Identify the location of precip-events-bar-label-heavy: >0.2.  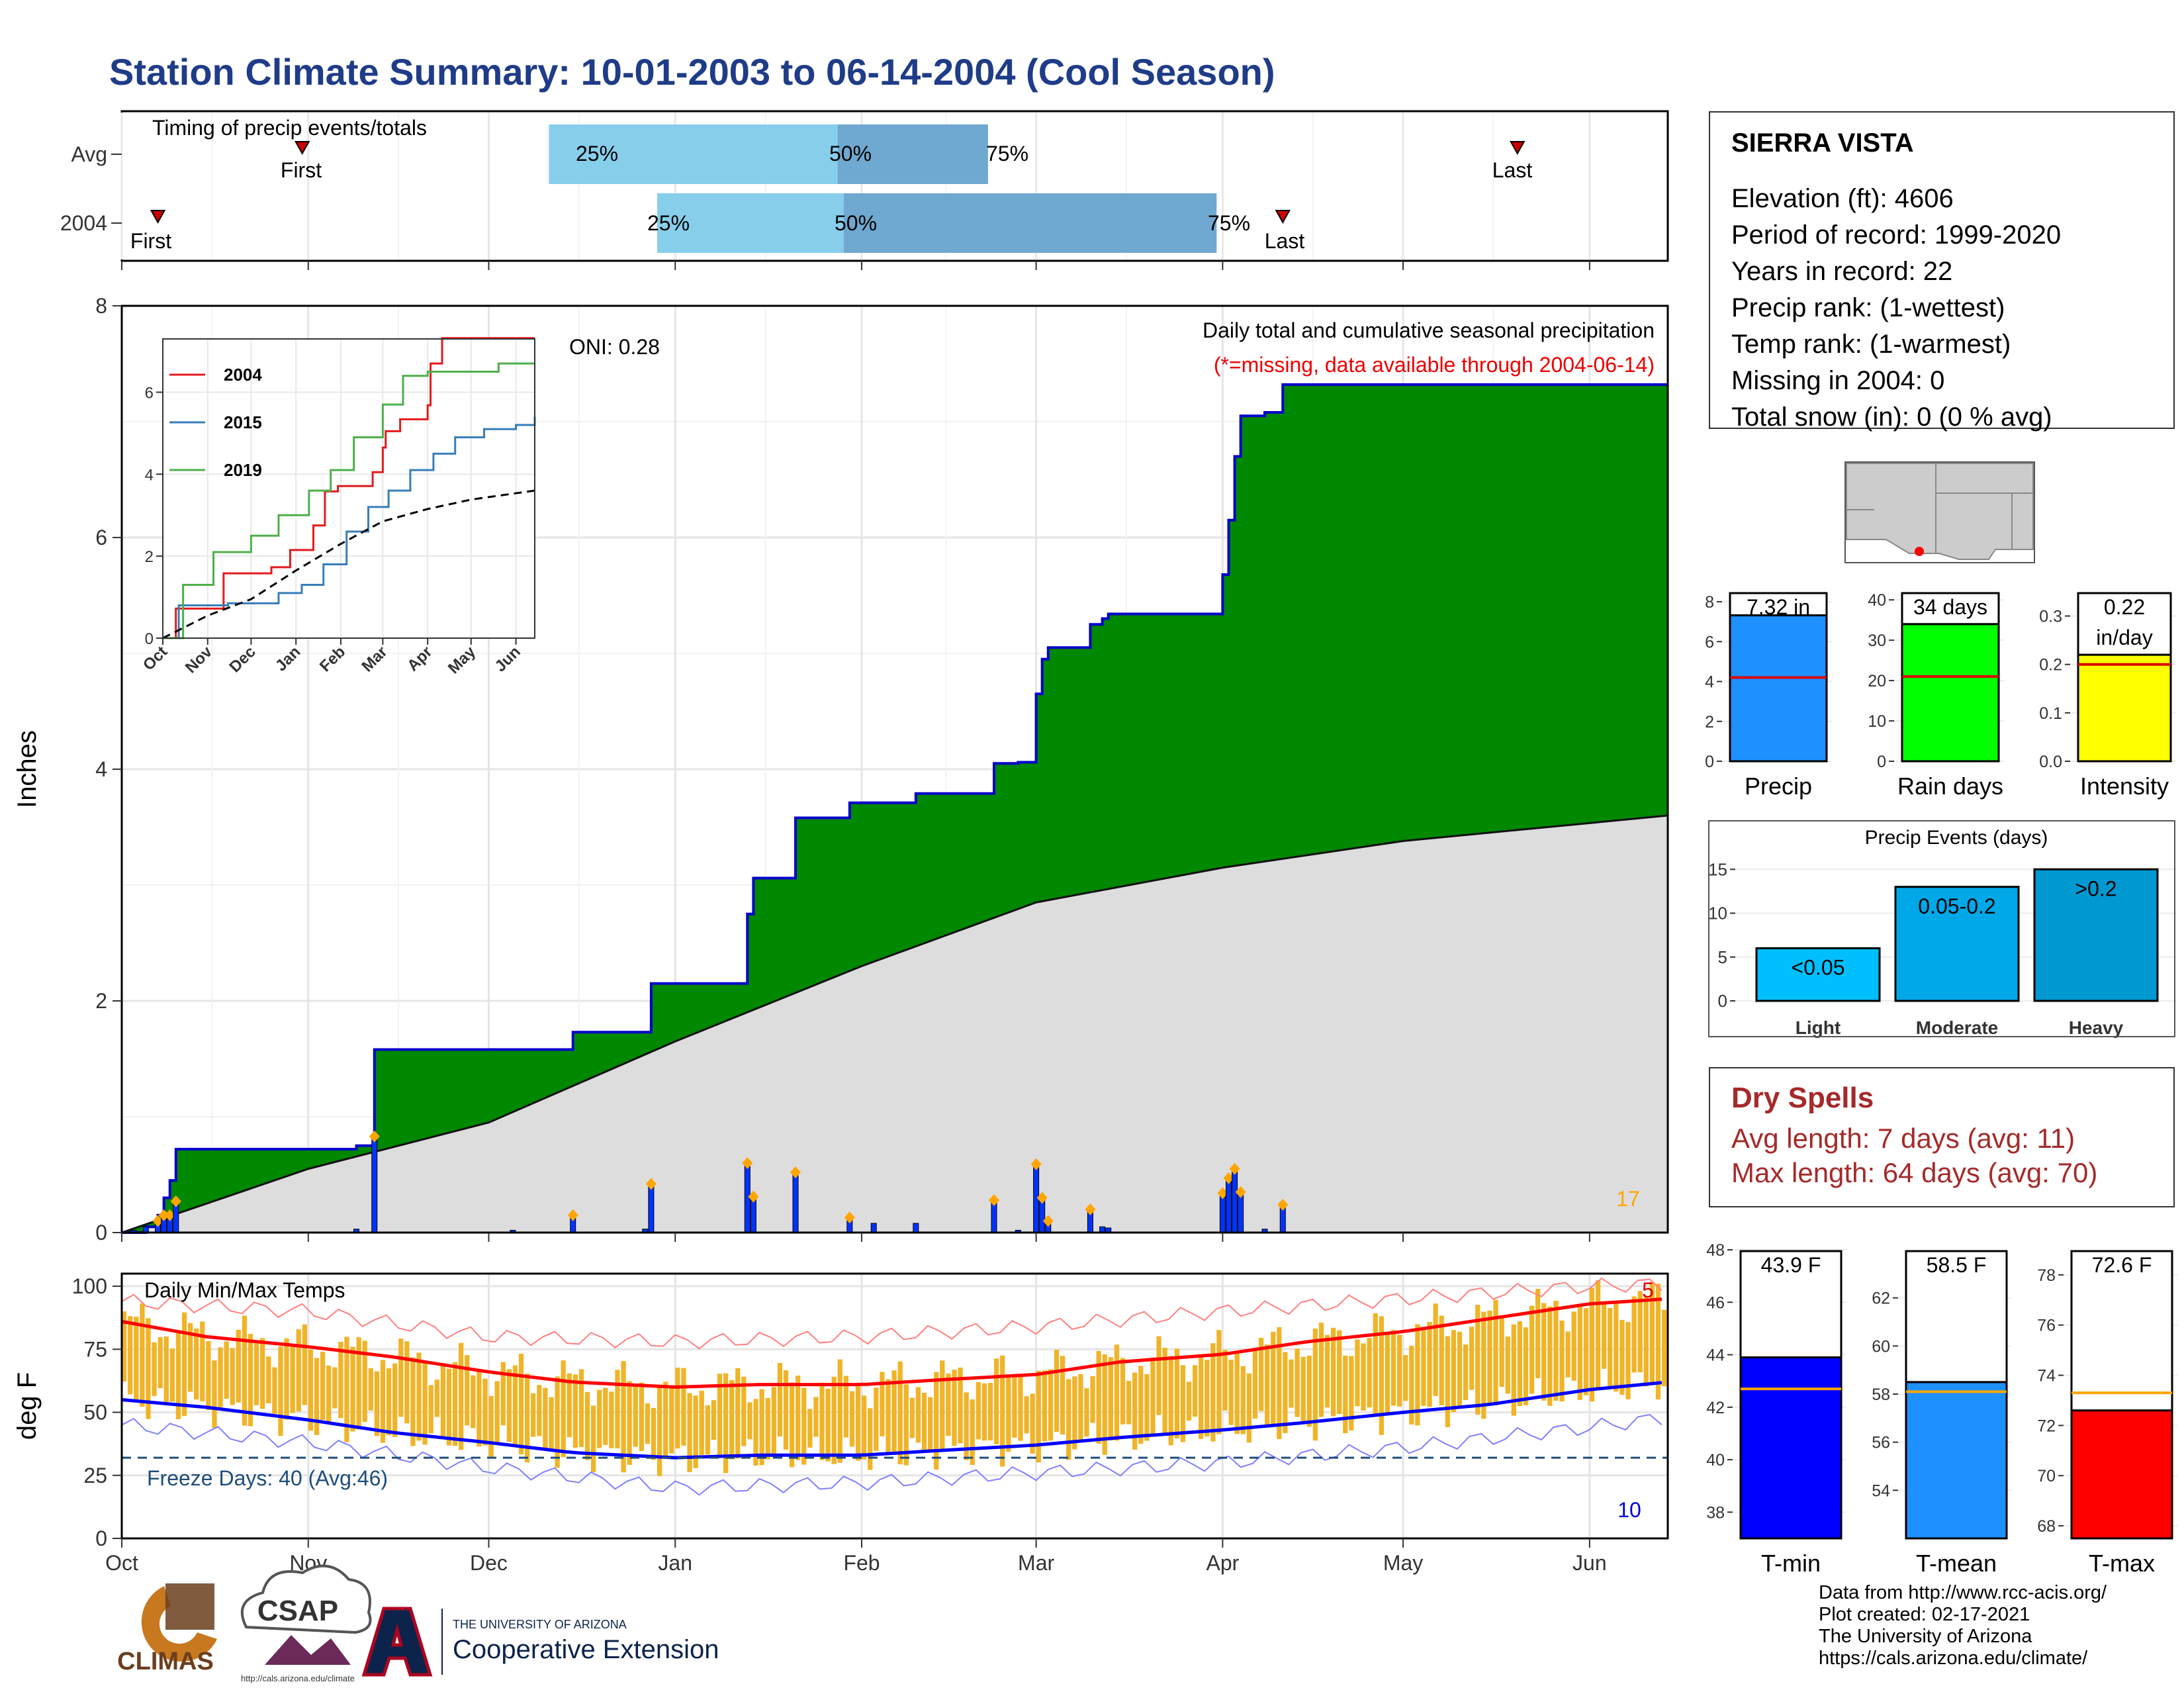
(2095, 888).